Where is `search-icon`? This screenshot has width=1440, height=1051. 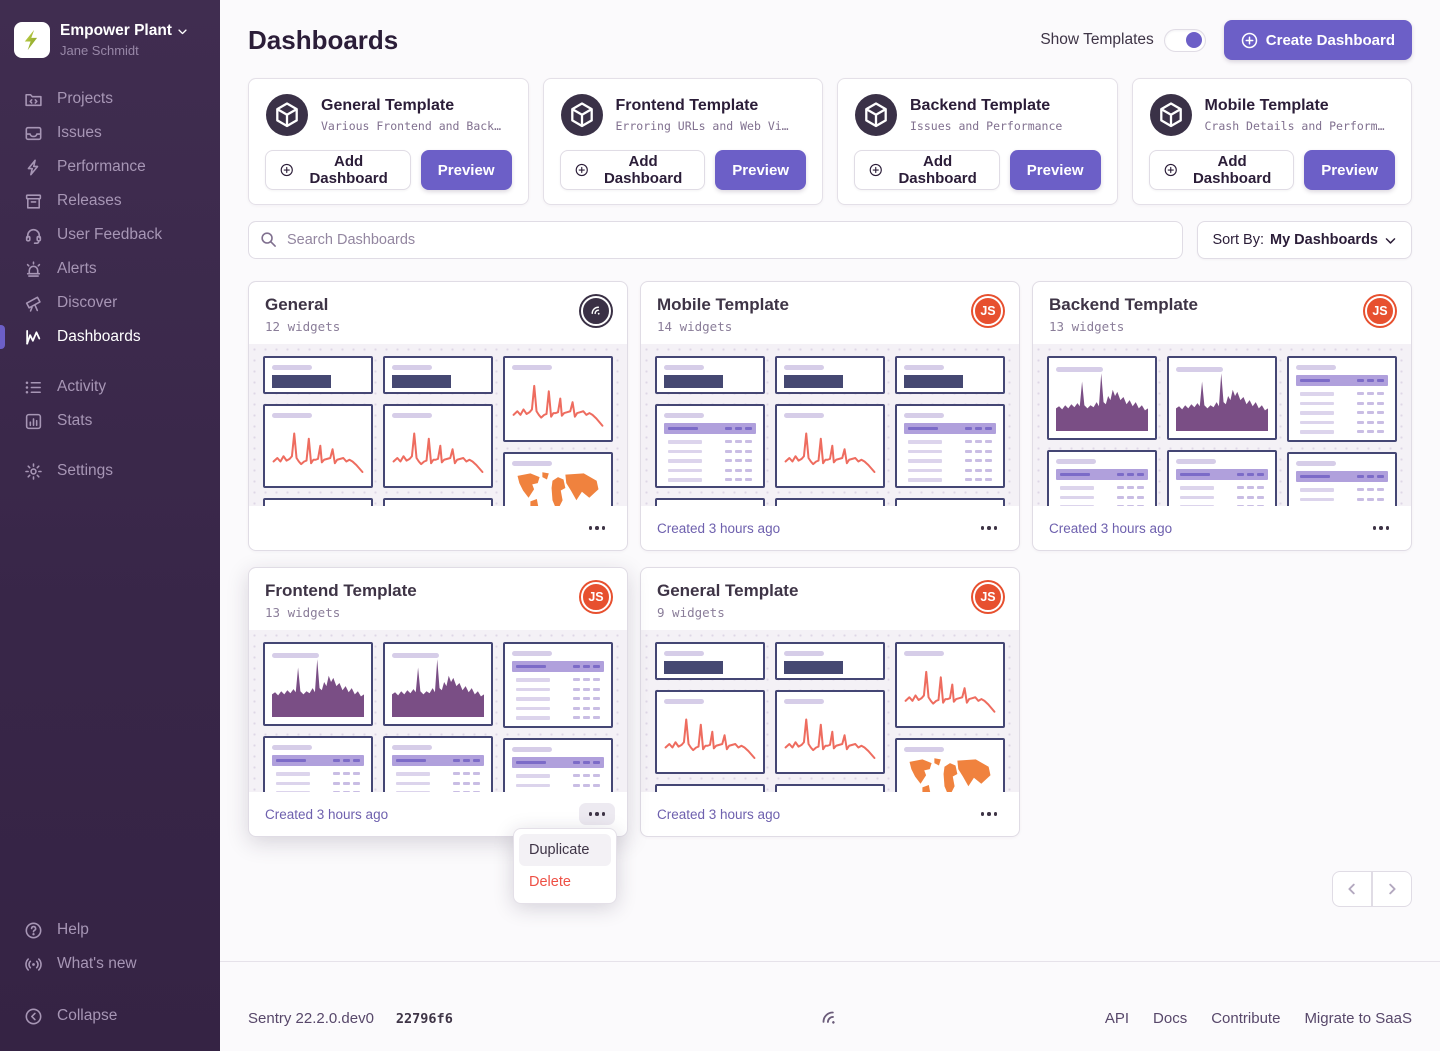 search-icon is located at coordinates (268, 239).